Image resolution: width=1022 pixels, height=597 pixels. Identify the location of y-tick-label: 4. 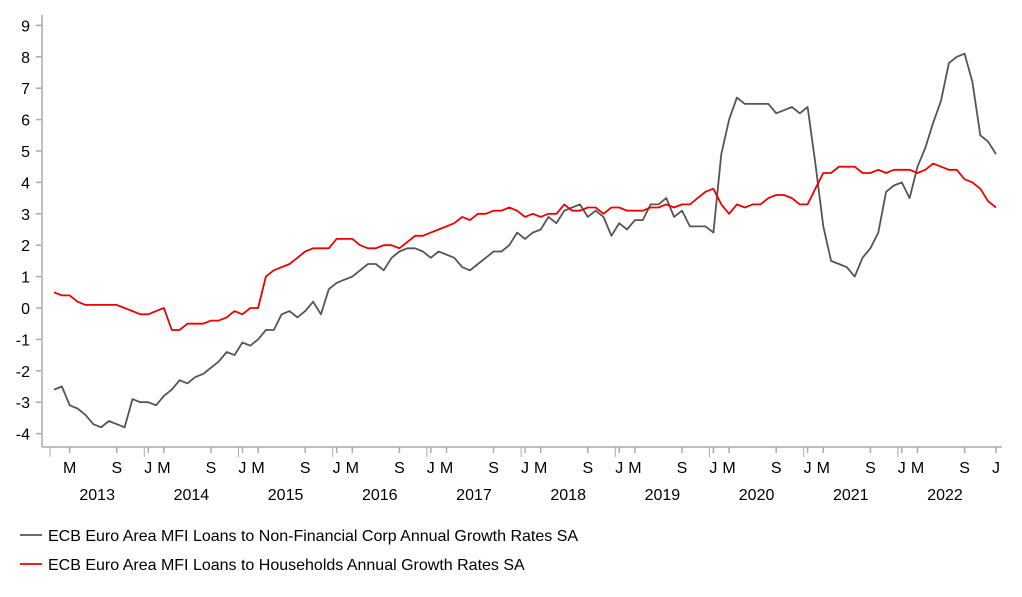
(25, 183).